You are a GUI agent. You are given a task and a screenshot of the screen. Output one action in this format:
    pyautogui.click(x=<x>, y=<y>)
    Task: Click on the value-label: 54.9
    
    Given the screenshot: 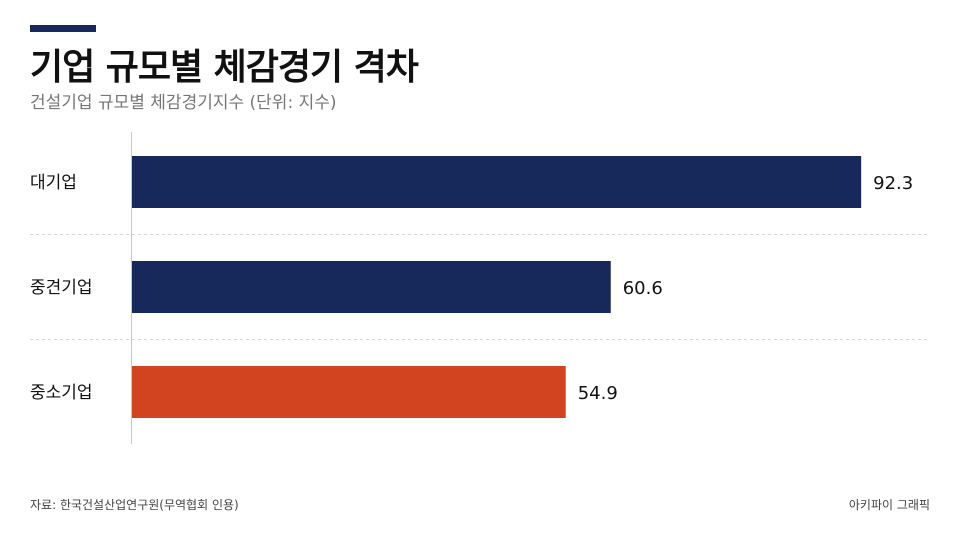 What is the action you would take?
    pyautogui.click(x=598, y=393)
    